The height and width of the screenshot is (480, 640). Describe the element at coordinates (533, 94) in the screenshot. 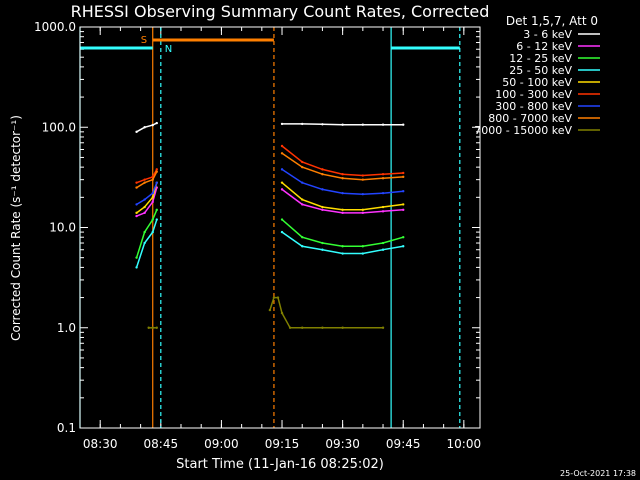

I see `legend-label: 100 - 300 keV` at that location.